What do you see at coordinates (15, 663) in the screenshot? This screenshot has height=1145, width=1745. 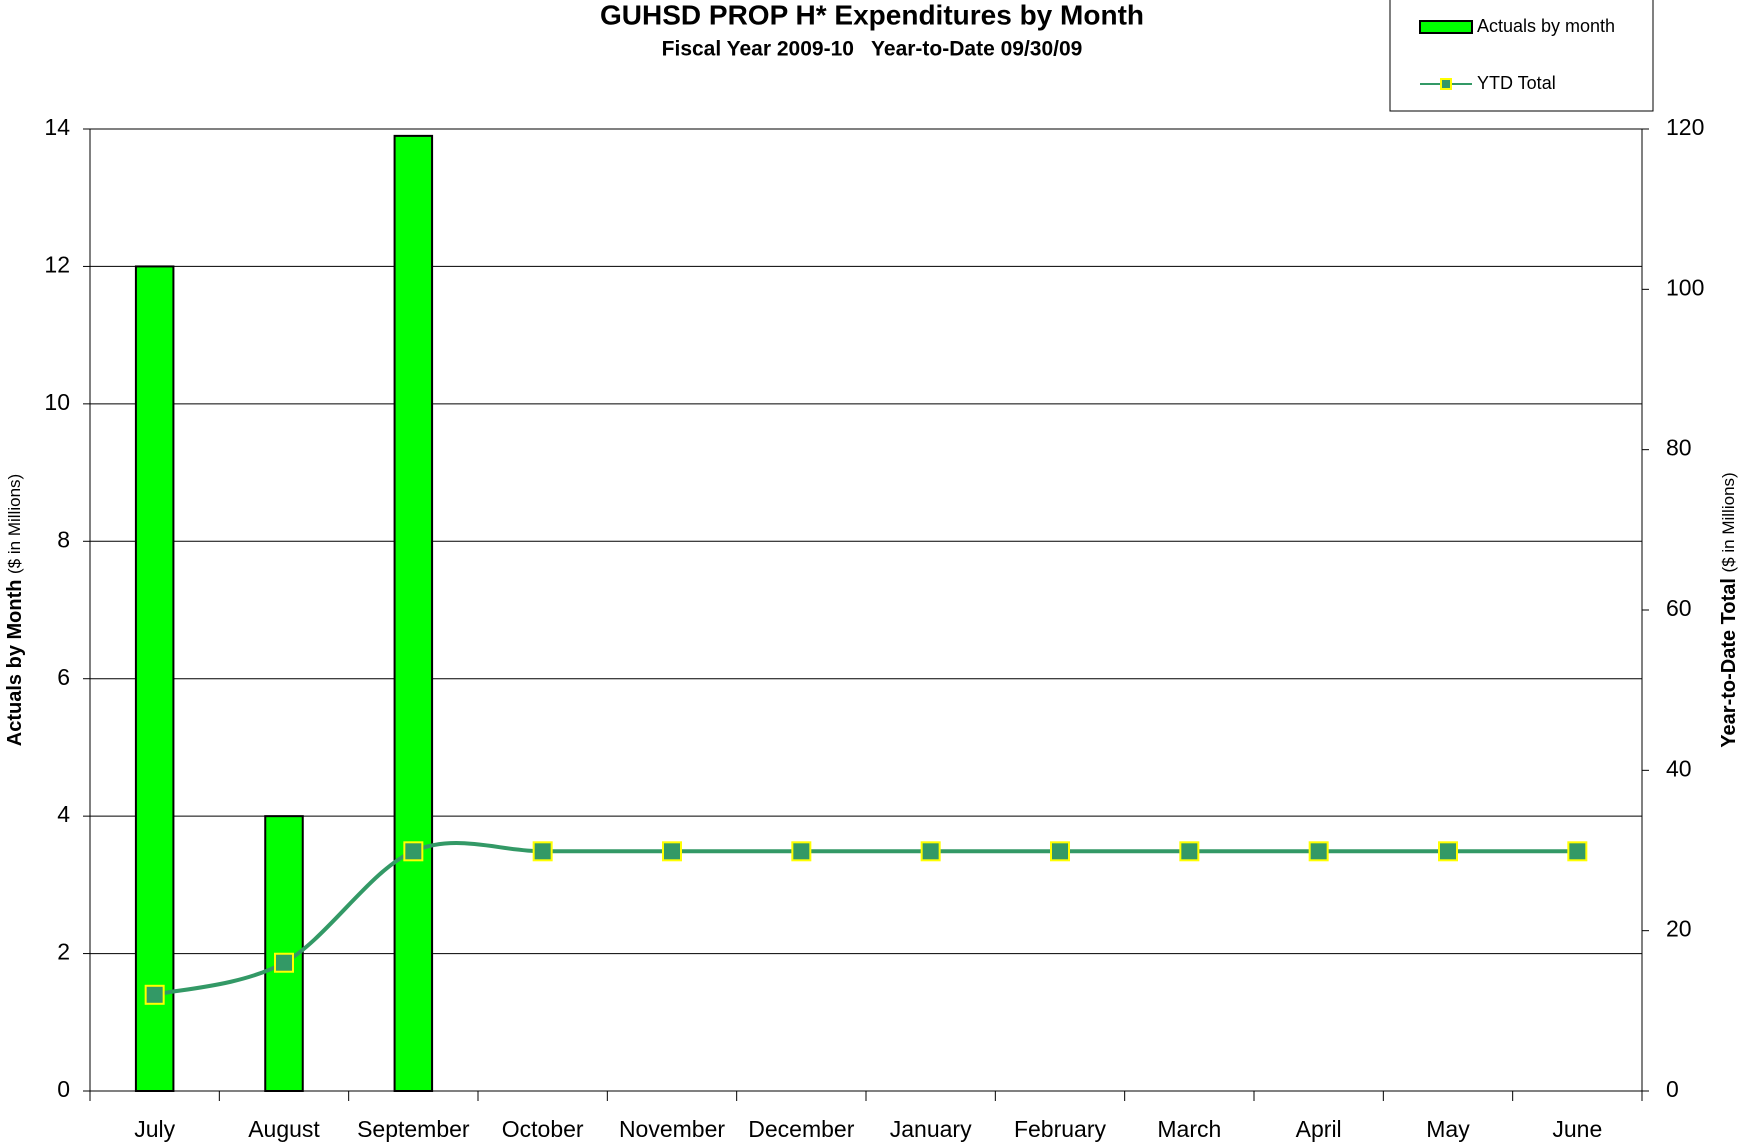 I see `y-axis-label-main: Actuals by Month` at bounding box center [15, 663].